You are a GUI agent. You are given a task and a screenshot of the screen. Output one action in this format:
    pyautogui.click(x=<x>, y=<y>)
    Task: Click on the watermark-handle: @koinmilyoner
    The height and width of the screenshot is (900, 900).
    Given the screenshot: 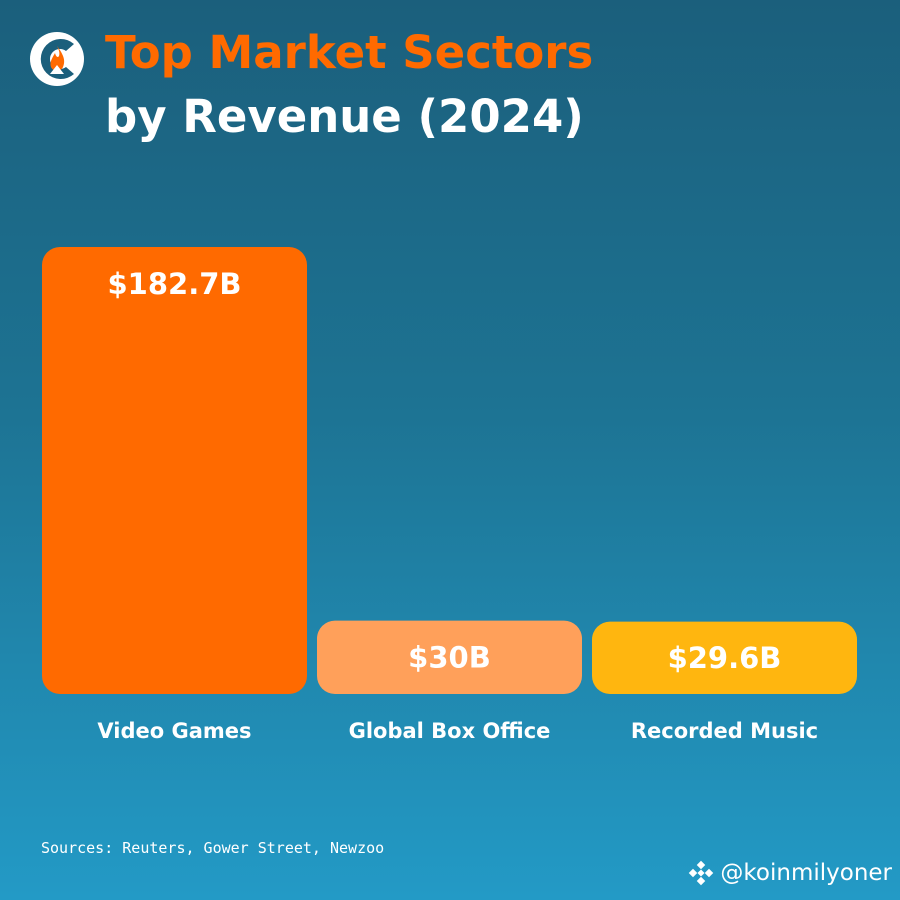 What is the action you would take?
    pyautogui.click(x=806, y=873)
    